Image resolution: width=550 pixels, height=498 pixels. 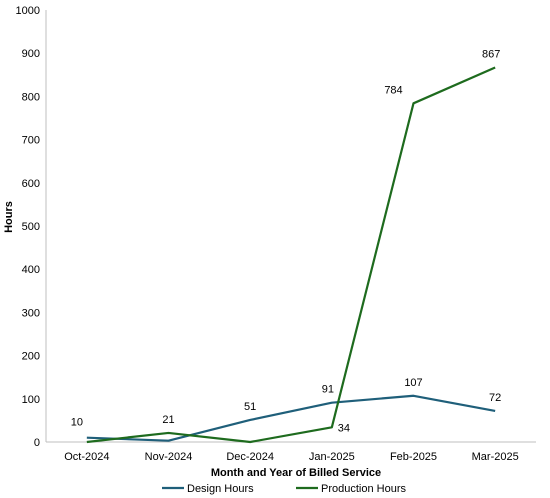 I want to click on legend-label: Design Hours, so click(x=220, y=489).